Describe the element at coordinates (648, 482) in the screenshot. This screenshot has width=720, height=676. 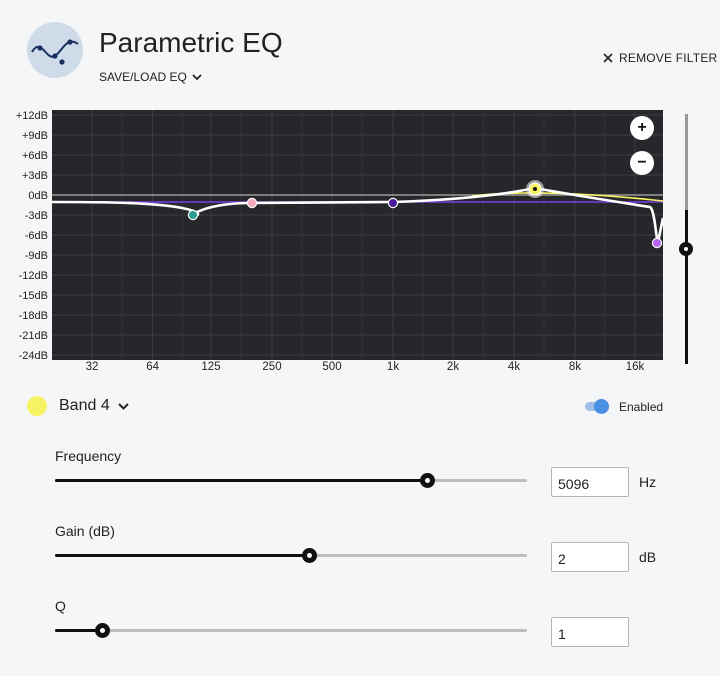
I see `frequency-unit: Hz` at that location.